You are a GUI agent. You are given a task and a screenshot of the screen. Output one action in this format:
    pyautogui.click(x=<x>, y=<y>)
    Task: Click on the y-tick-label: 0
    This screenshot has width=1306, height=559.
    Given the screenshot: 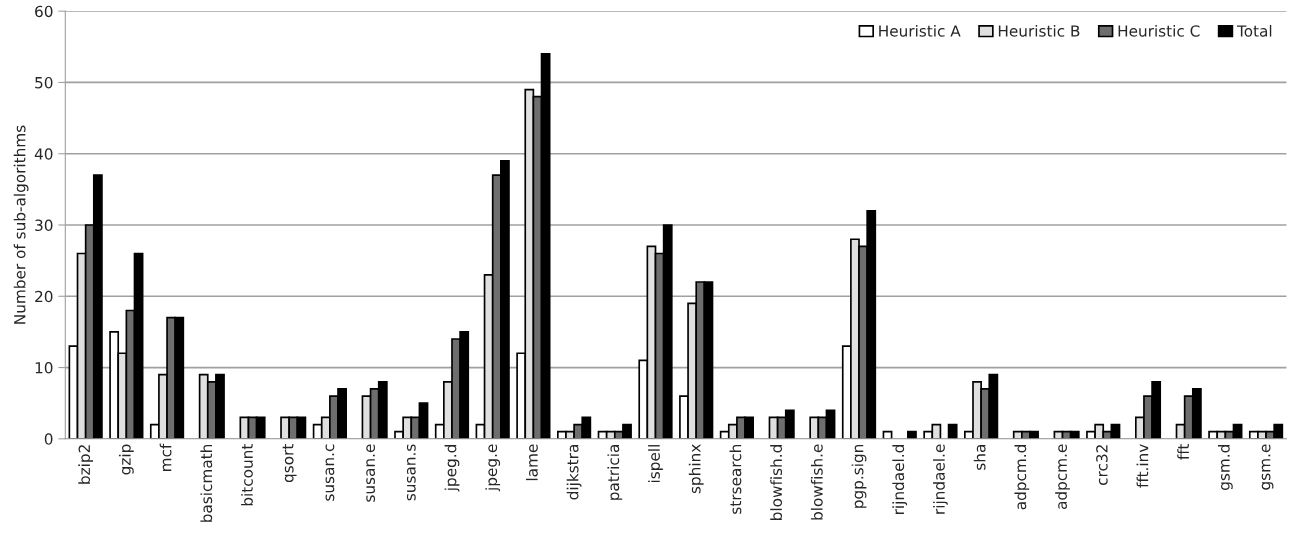 What is the action you would take?
    pyautogui.click(x=48, y=439)
    